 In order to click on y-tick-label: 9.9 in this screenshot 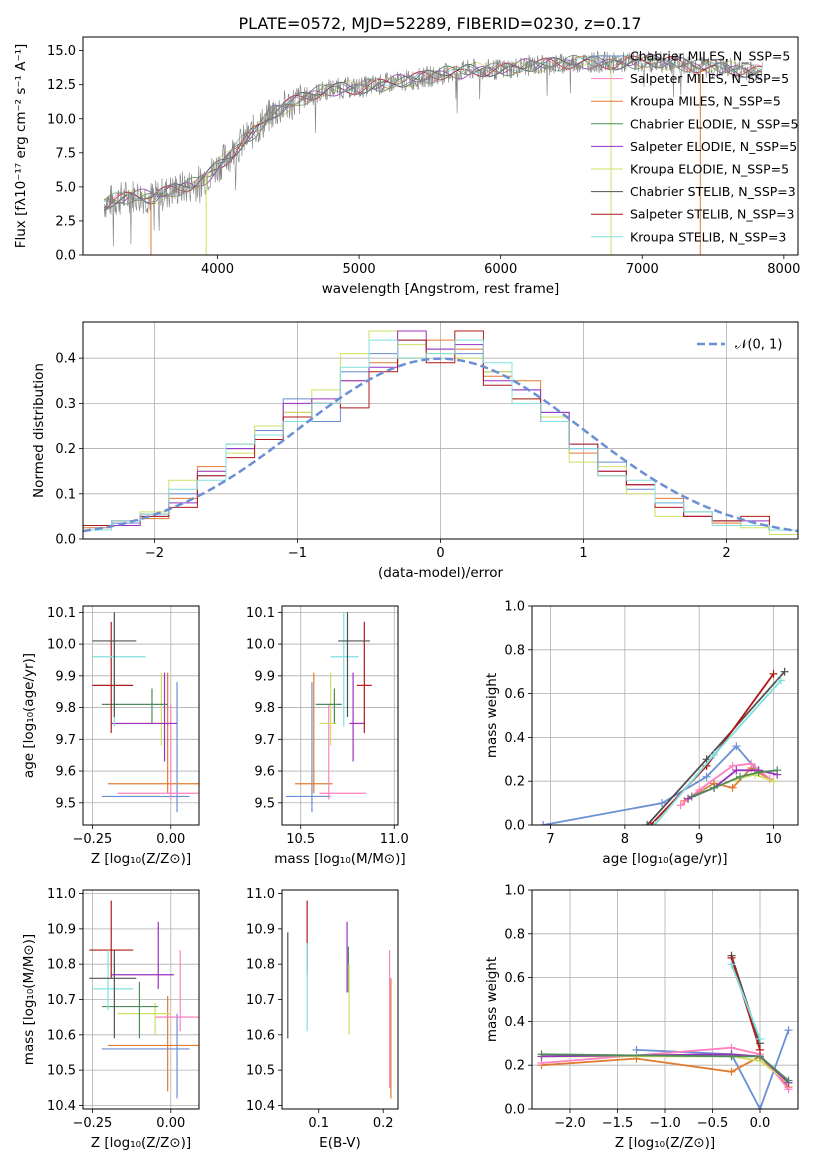, I will do `click(264, 676)`.